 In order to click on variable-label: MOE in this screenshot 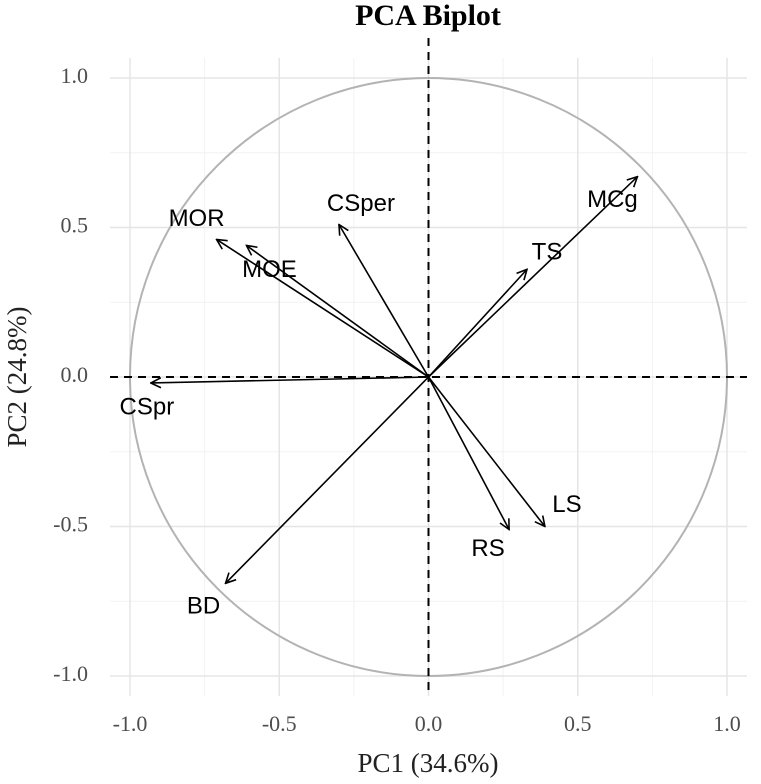, I will do `click(269, 269)`.